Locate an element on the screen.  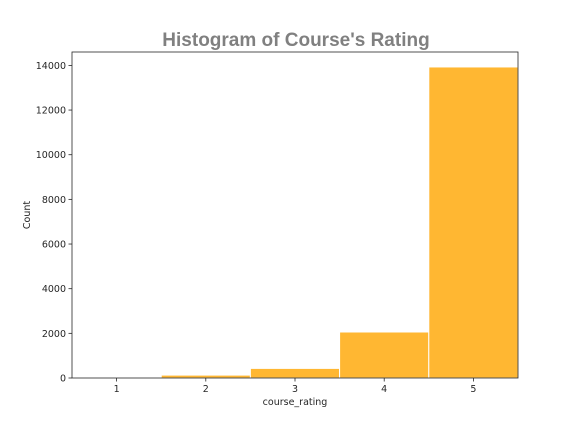
y-axis-label: Count is located at coordinates (27, 215).